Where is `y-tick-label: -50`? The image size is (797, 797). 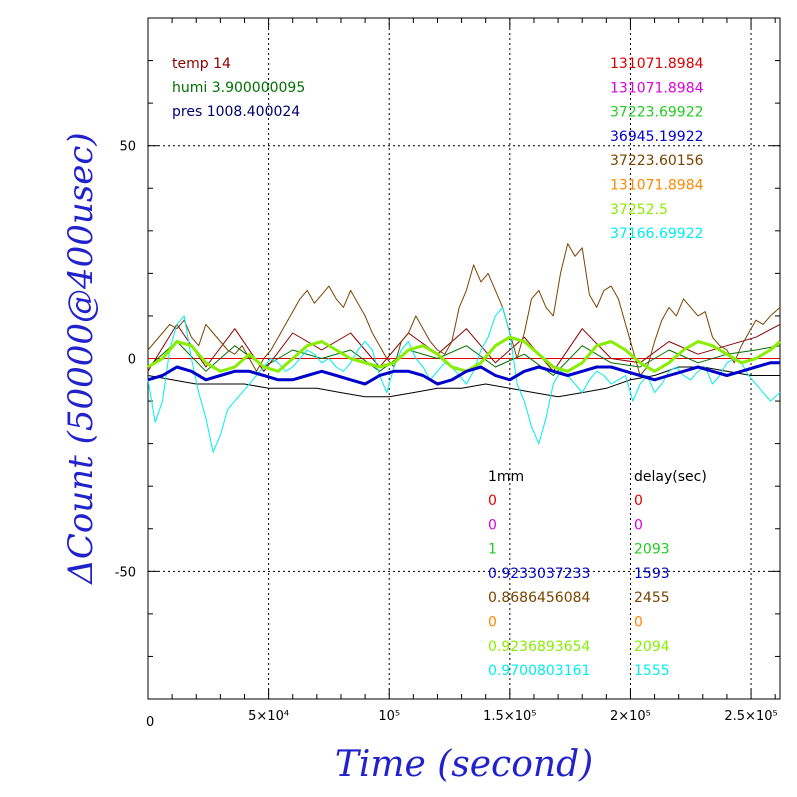
y-tick-label: -50 is located at coordinates (125, 572).